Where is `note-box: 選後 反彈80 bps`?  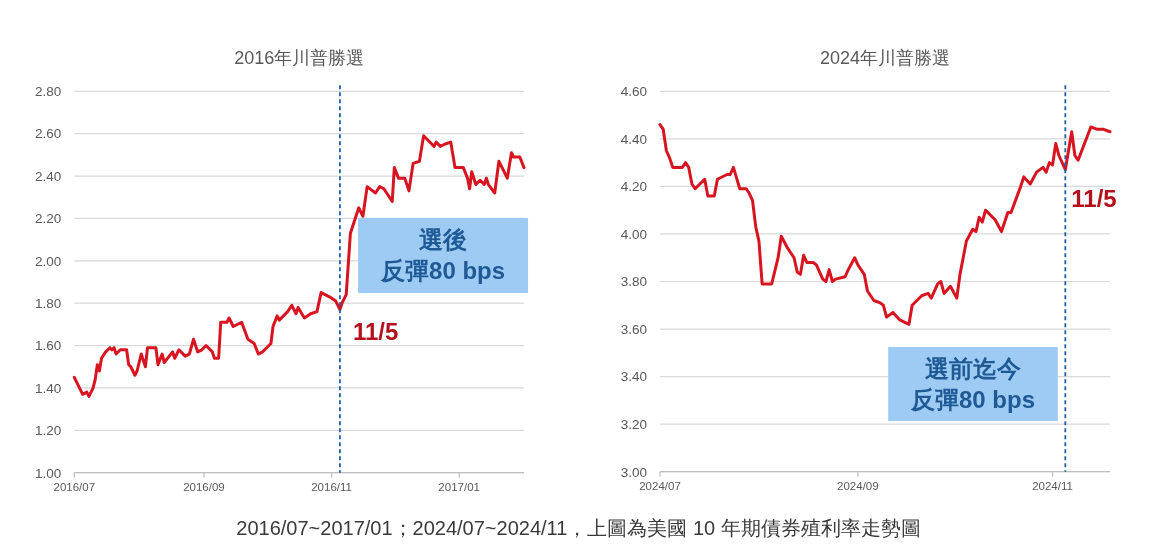 note-box: 選後 反彈80 bps is located at coordinates (443, 255).